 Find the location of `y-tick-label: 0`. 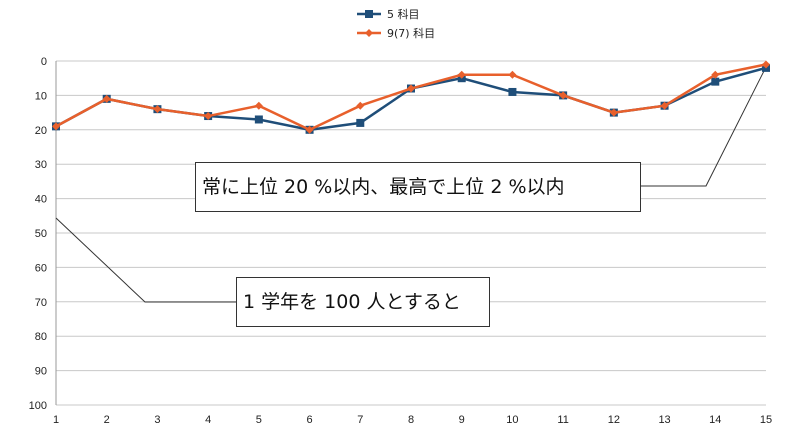

y-tick-label: 0 is located at coordinates (44, 62).